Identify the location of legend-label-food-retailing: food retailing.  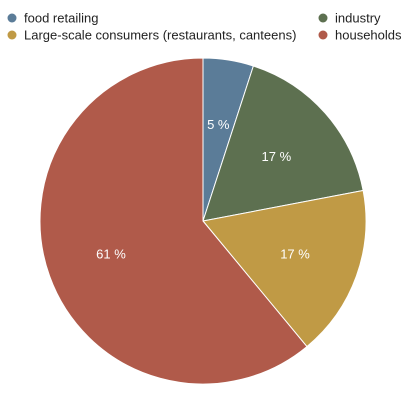
(61, 18).